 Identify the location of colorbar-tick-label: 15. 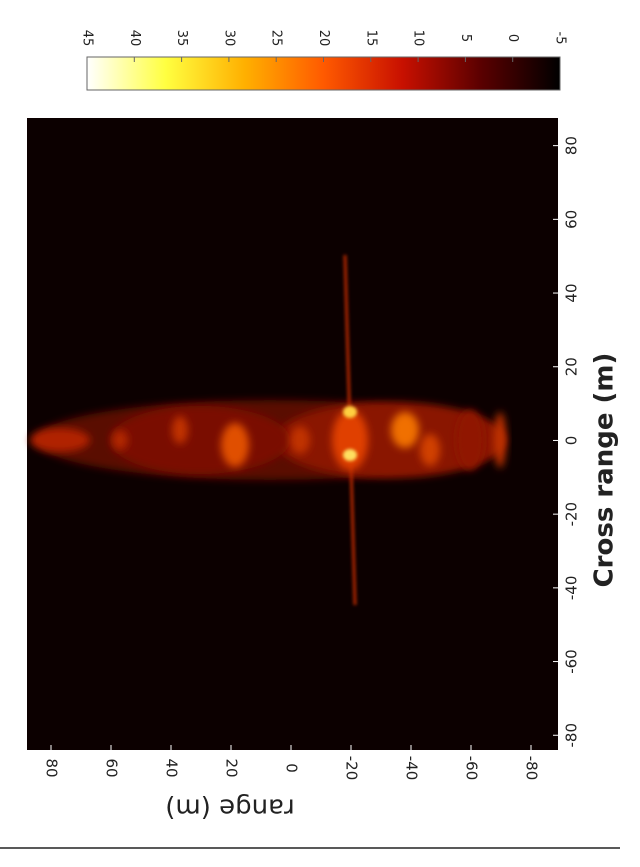
(370, 38).